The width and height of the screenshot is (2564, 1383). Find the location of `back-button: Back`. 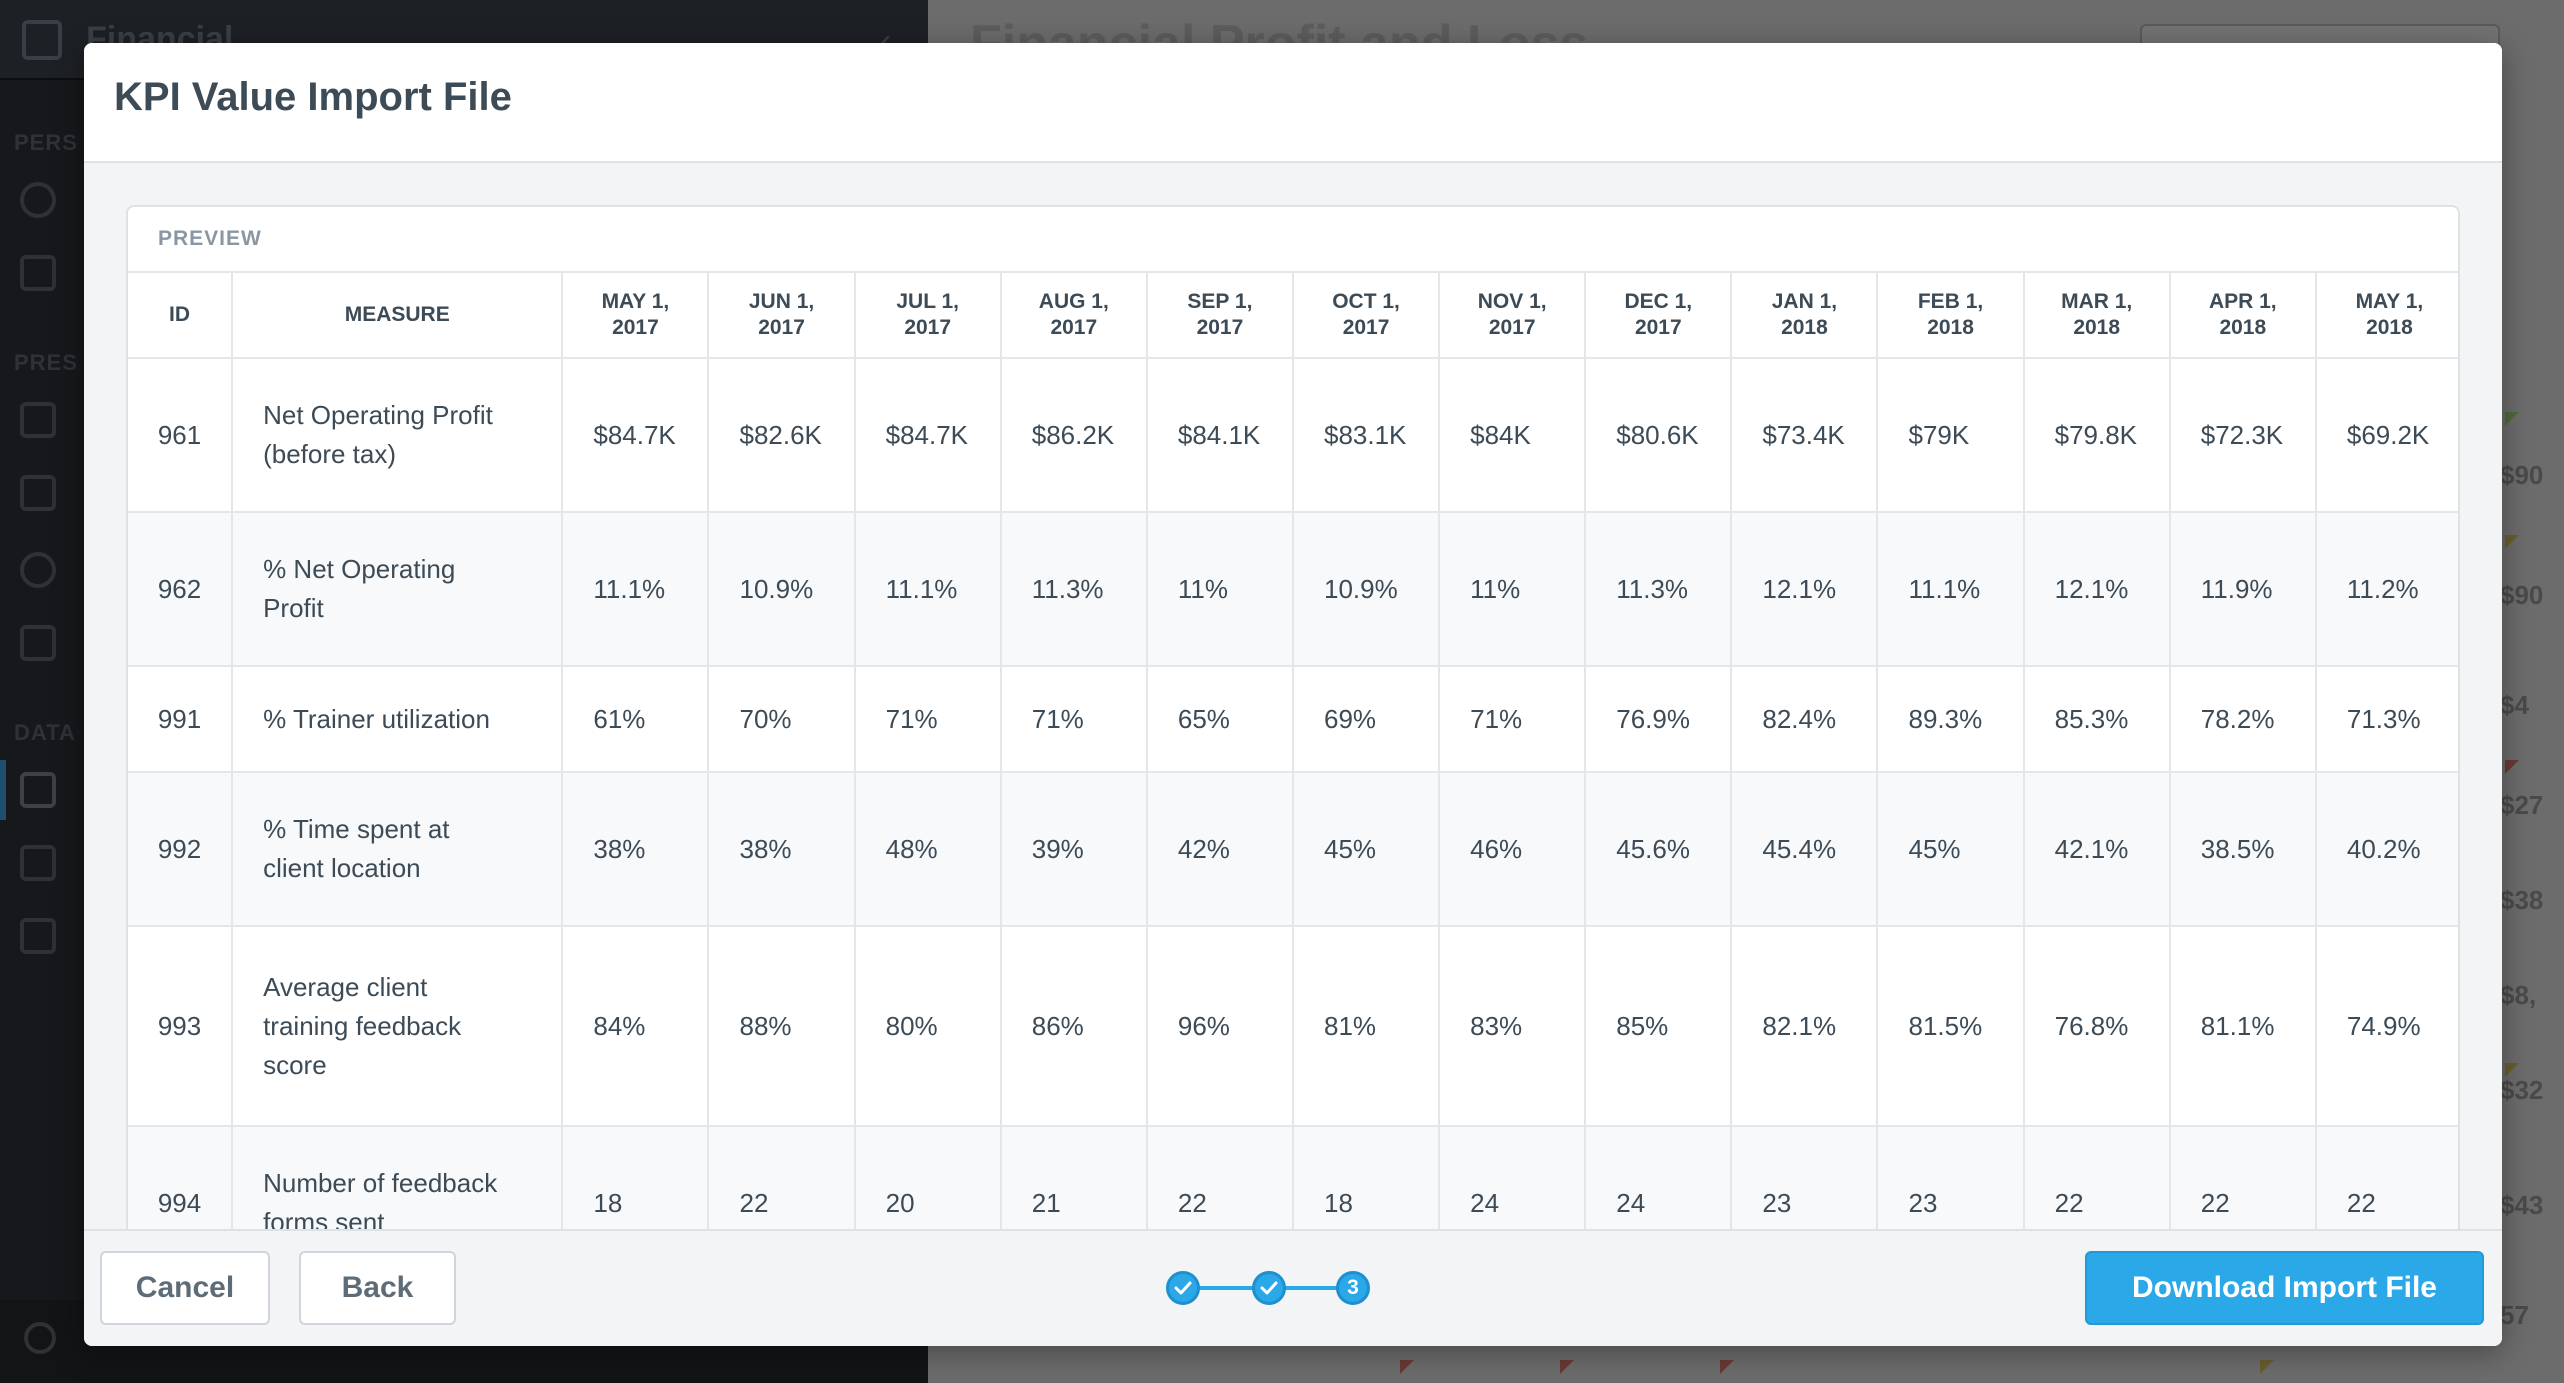

back-button: Back is located at coordinates (377, 1288).